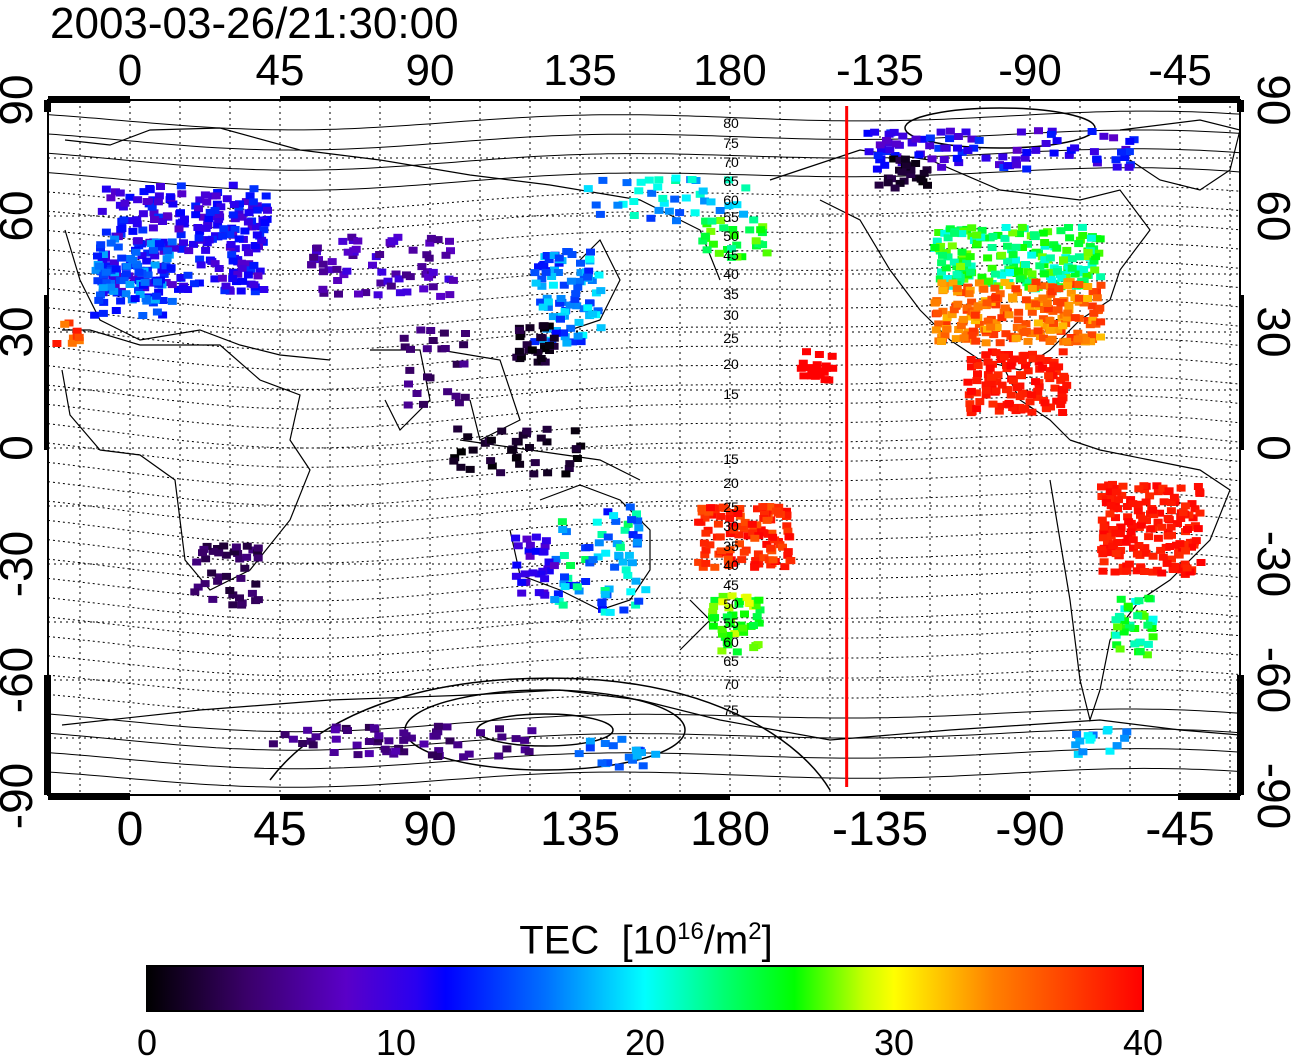 The image size is (1292, 1057). Describe the element at coordinates (550, 460) in the screenshot. I see `coastline` at that location.